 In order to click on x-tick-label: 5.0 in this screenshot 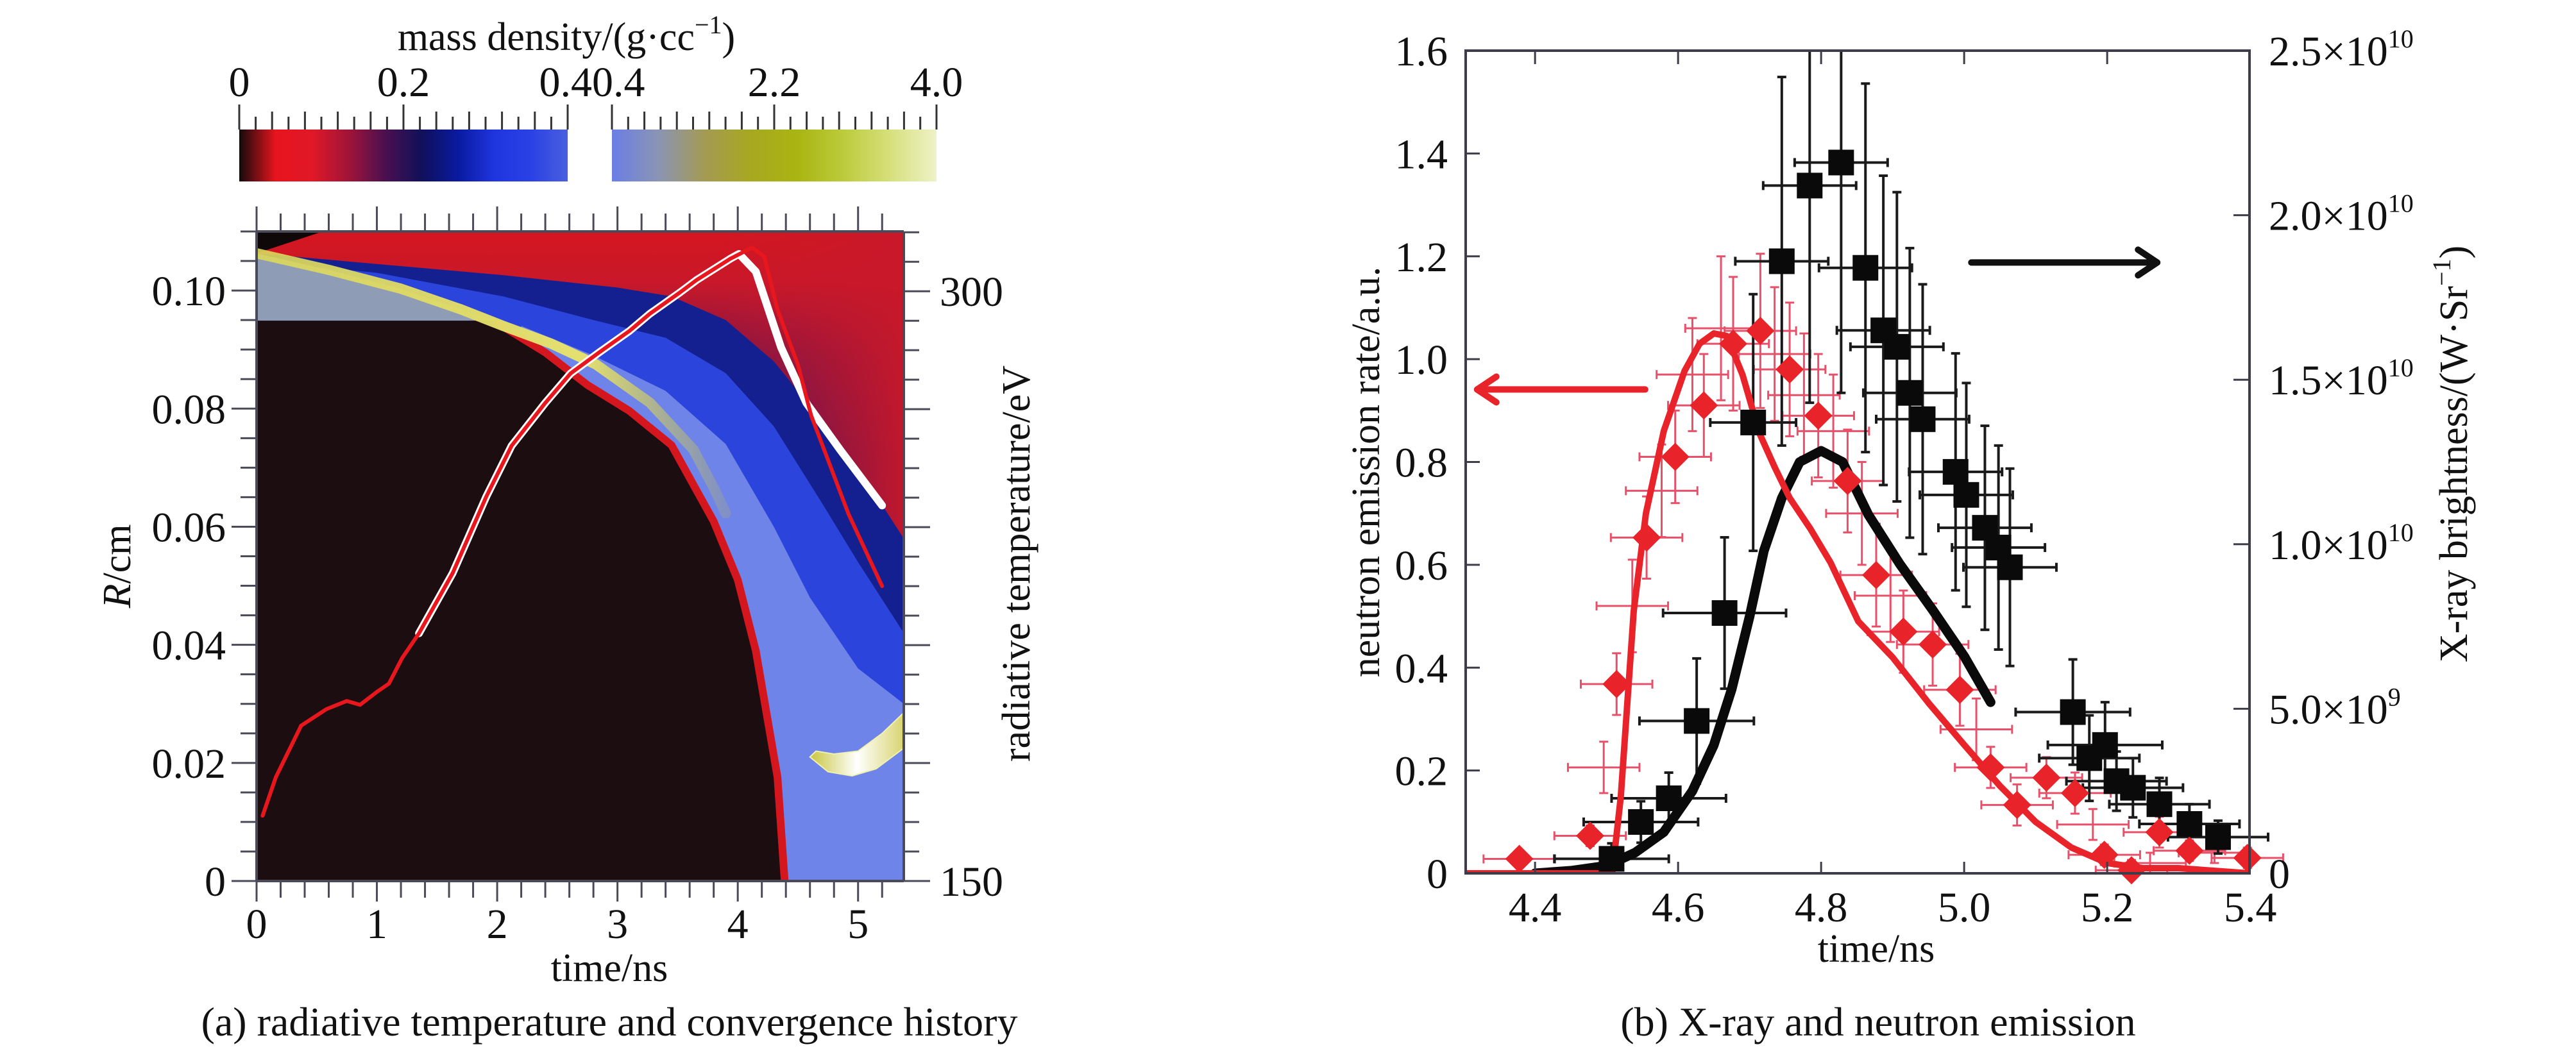, I will do `click(1964, 907)`.